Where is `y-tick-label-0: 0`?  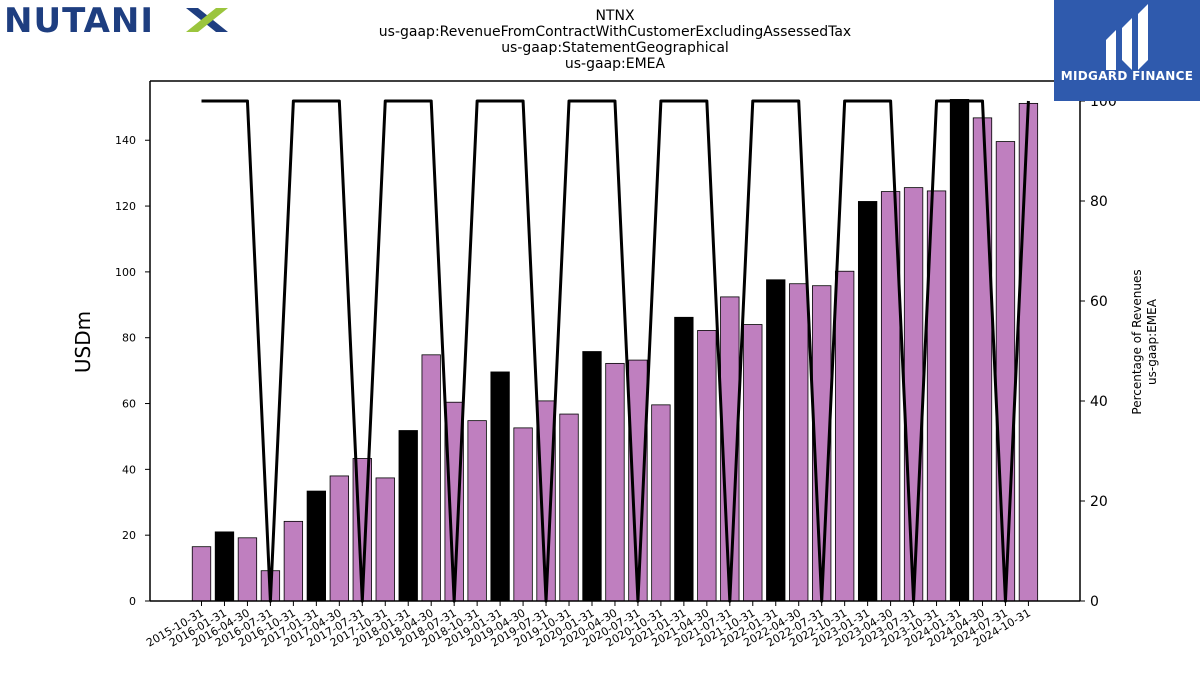
y-tick-label-0: 0 is located at coordinates (132, 601).